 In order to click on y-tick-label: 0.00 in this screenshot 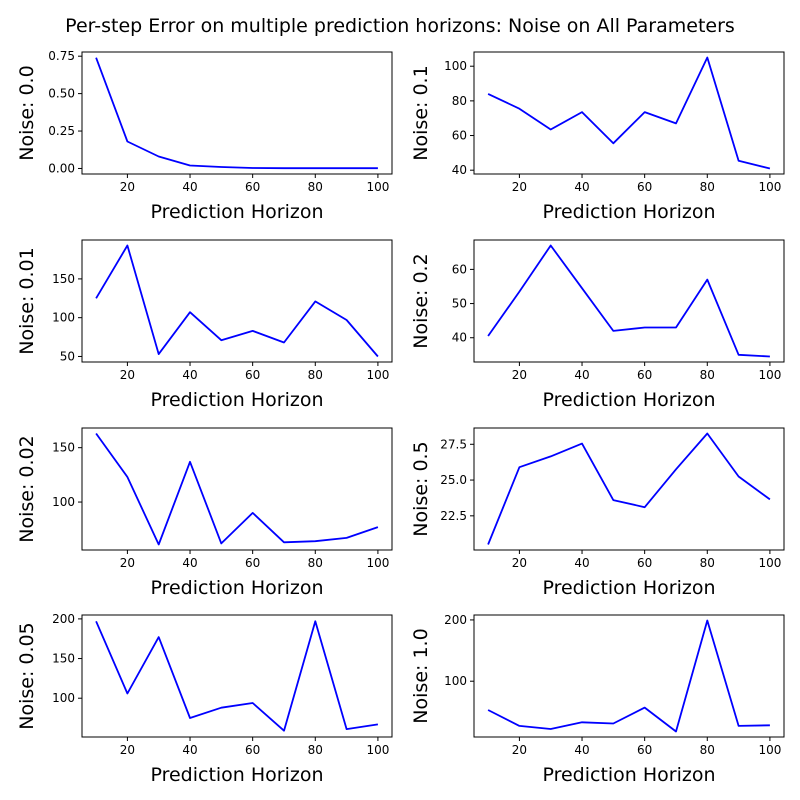, I will do `click(61, 168)`.